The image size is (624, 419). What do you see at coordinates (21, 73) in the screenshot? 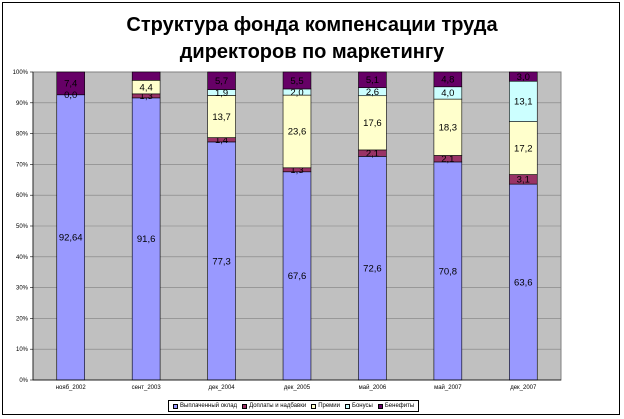
I see `y-tick-label: 100%` at bounding box center [21, 73].